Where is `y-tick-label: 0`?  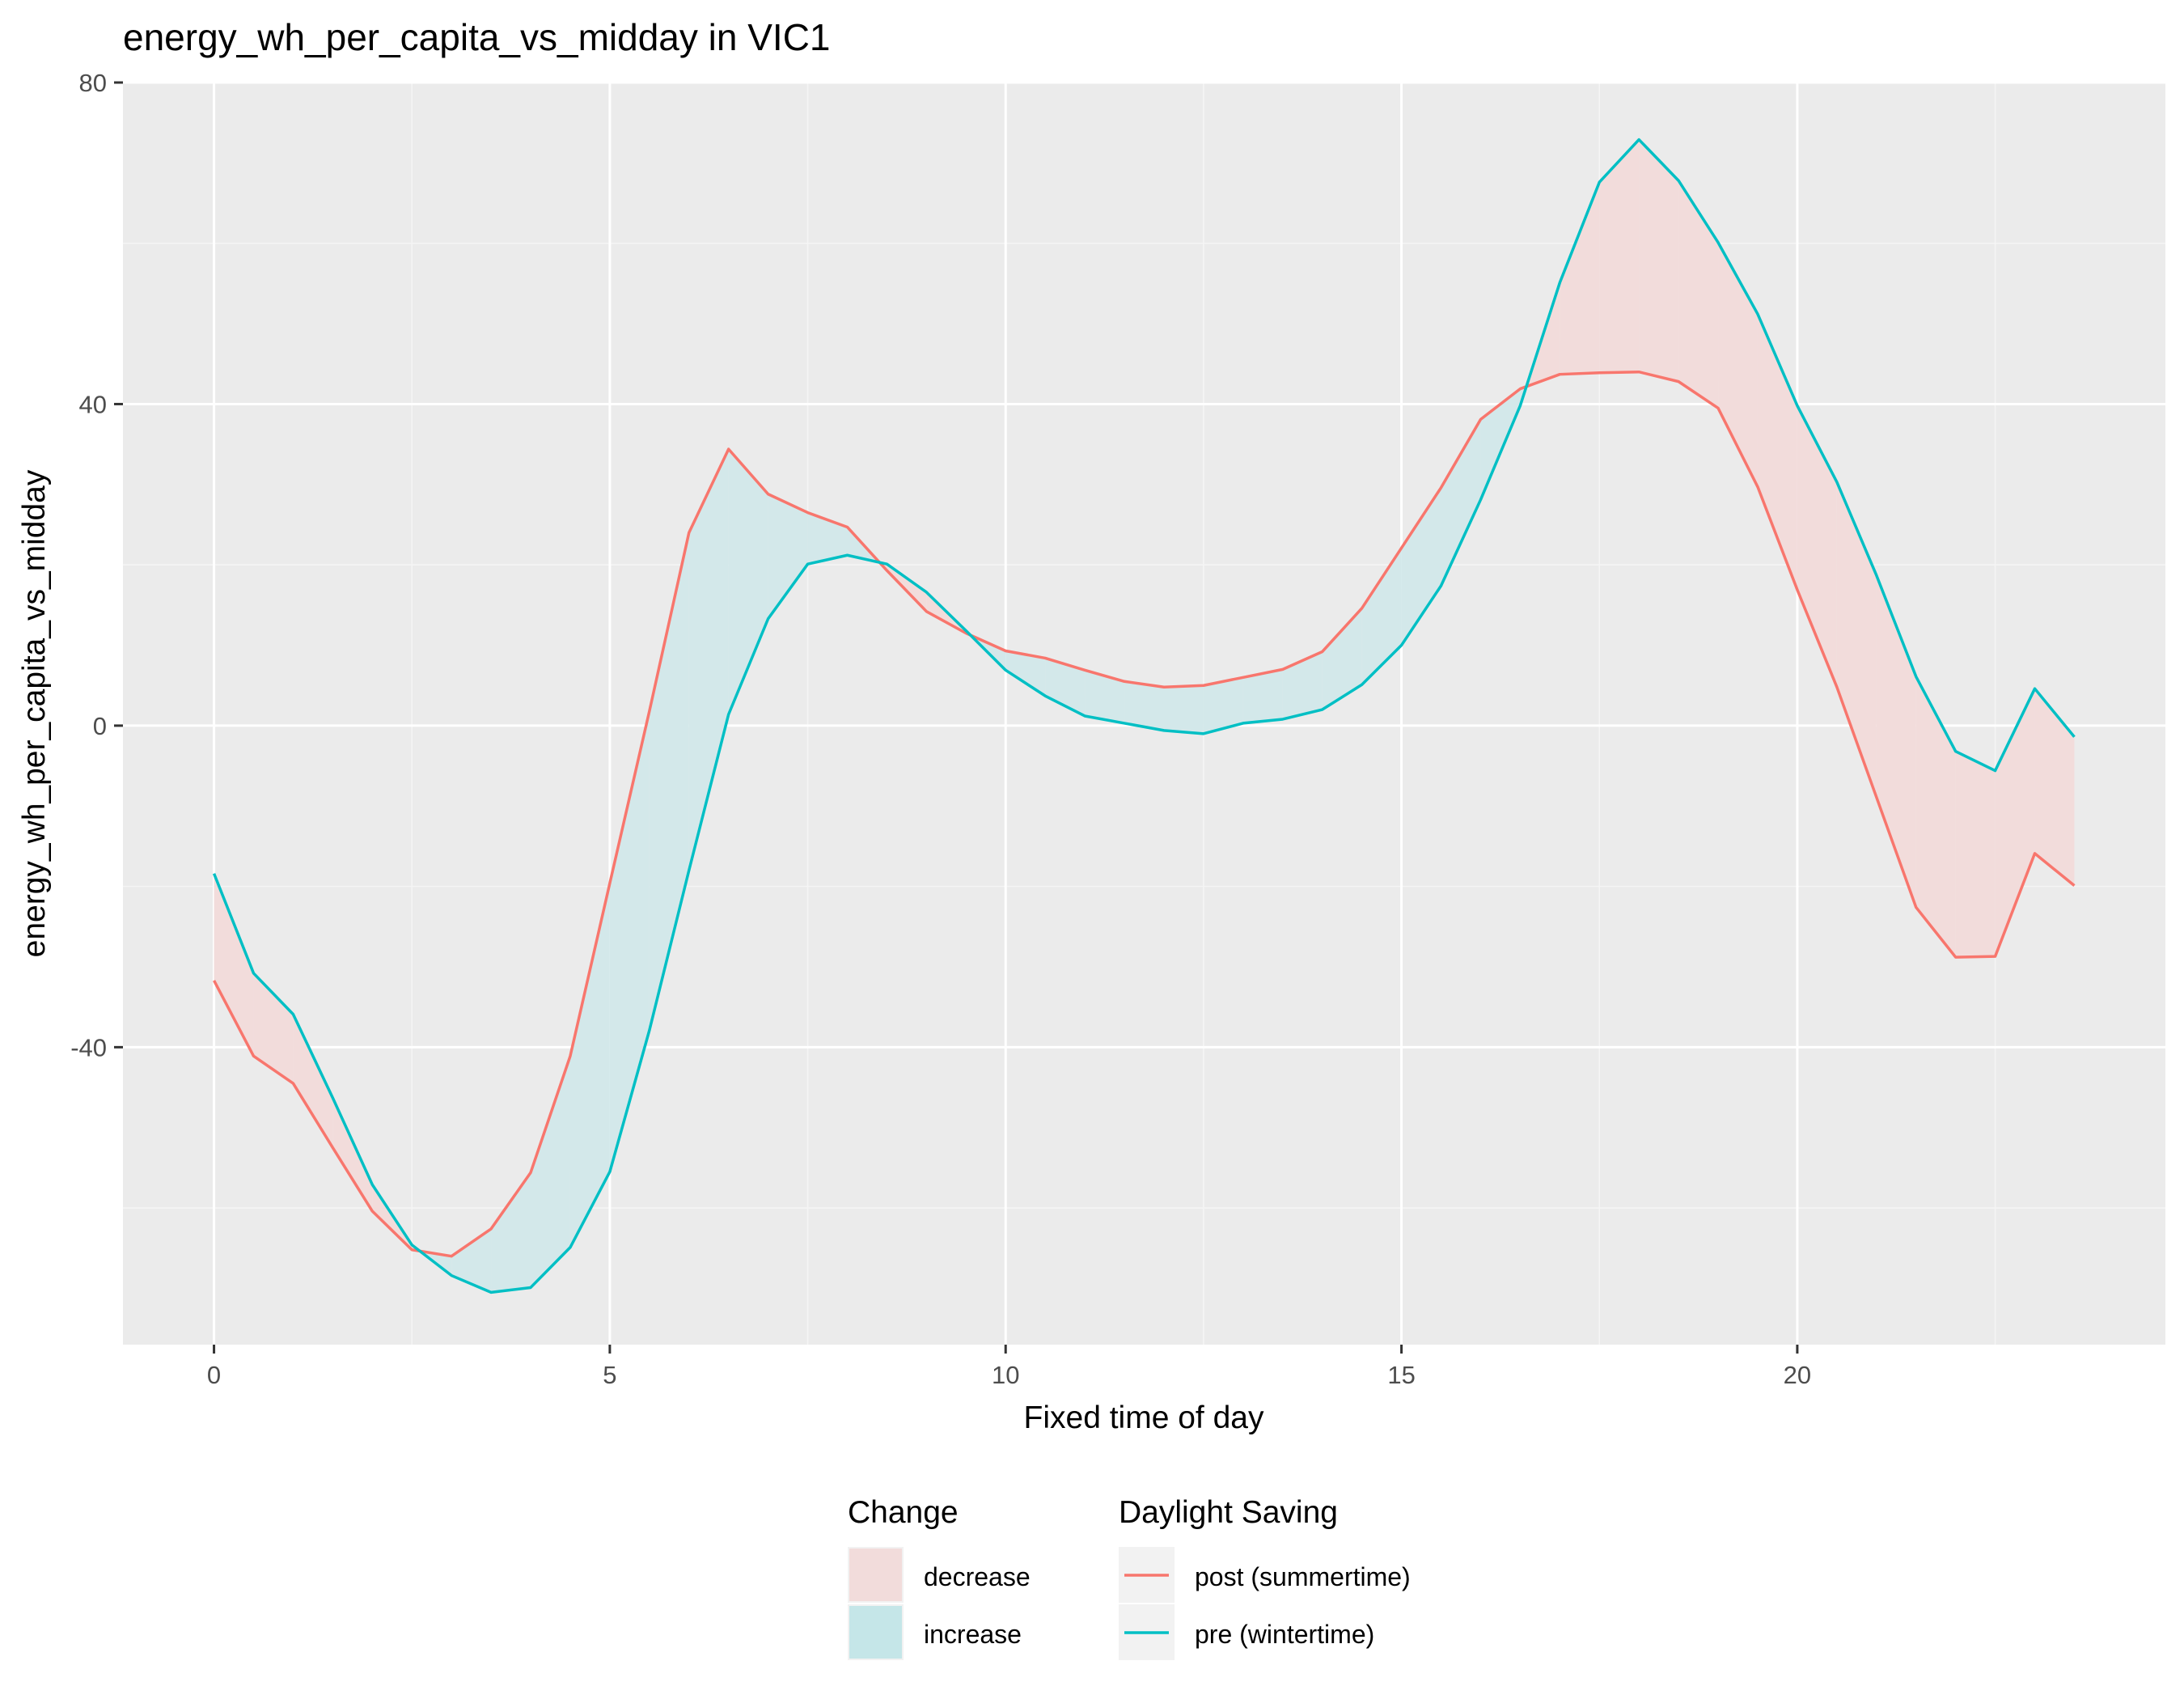
y-tick-label: 0 is located at coordinates (100, 726).